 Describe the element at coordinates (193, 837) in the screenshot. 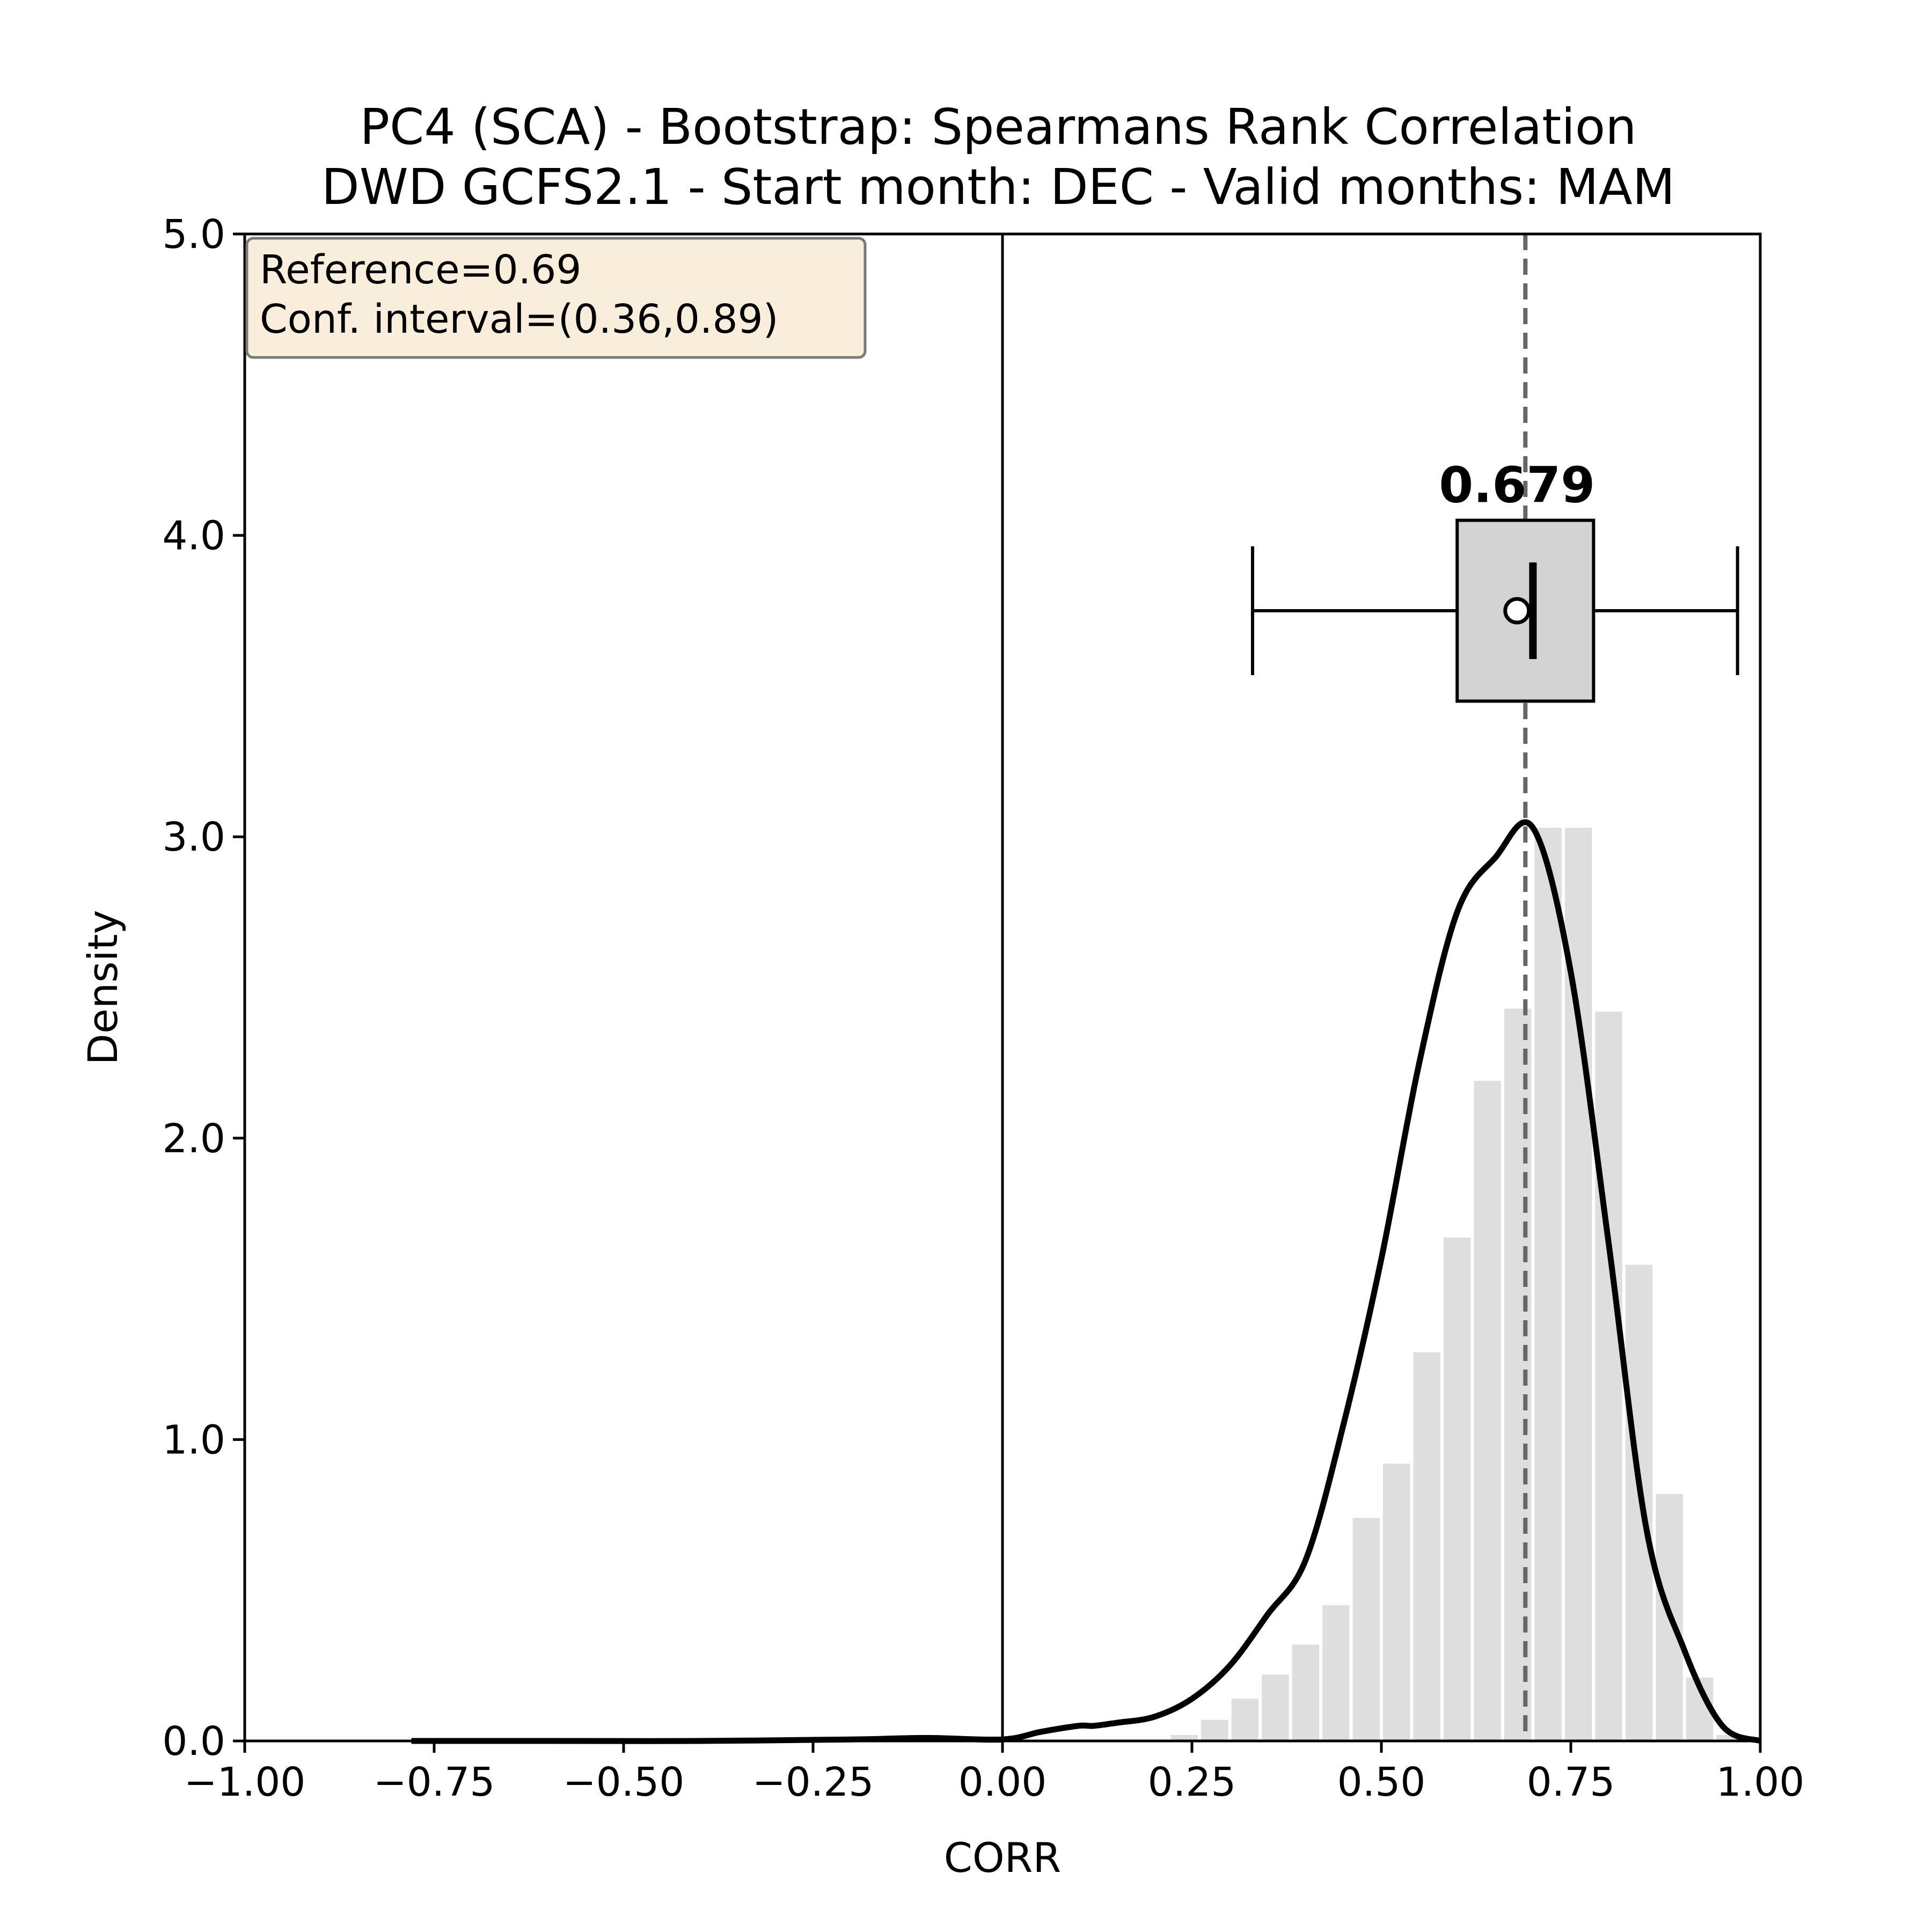

I see `y-tick-label: 3.0` at that location.